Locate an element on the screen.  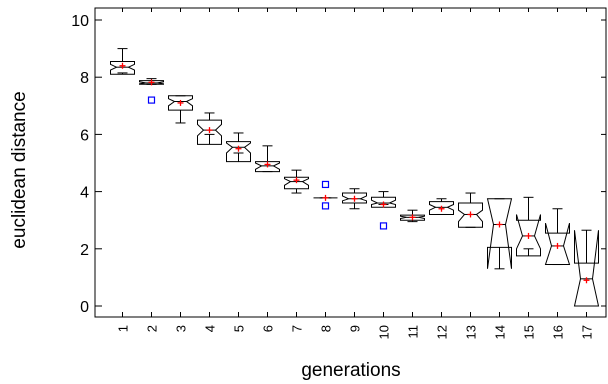
x-tick-label: 16 is located at coordinates (558, 332).